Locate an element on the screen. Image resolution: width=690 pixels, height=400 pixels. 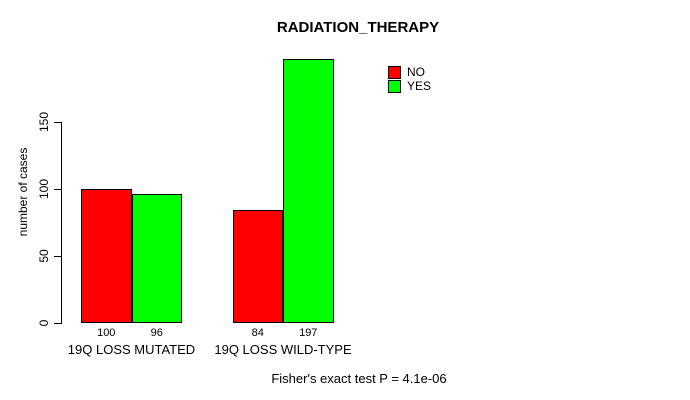
y-tick-label: 50 is located at coordinates (44, 256).